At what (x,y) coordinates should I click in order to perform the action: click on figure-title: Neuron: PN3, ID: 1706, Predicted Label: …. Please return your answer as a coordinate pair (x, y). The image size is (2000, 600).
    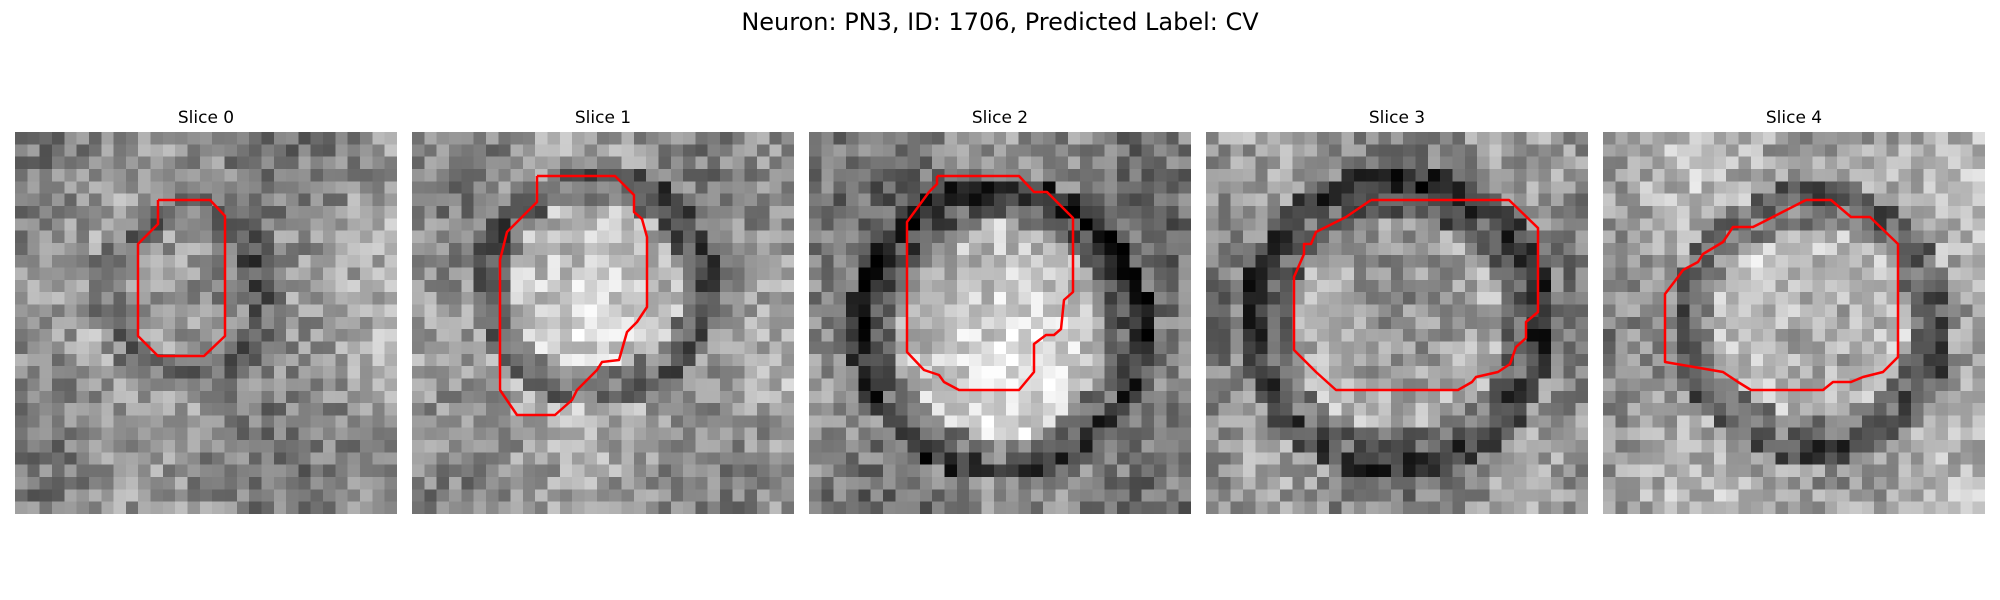
    Looking at the image, I should click on (1000, 22).